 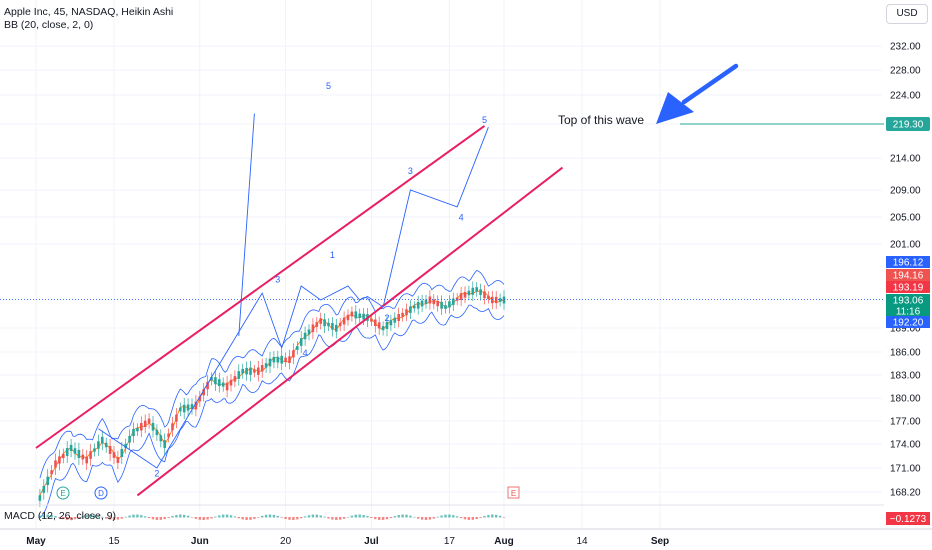 I want to click on currency-button: USD, so click(x=907, y=14).